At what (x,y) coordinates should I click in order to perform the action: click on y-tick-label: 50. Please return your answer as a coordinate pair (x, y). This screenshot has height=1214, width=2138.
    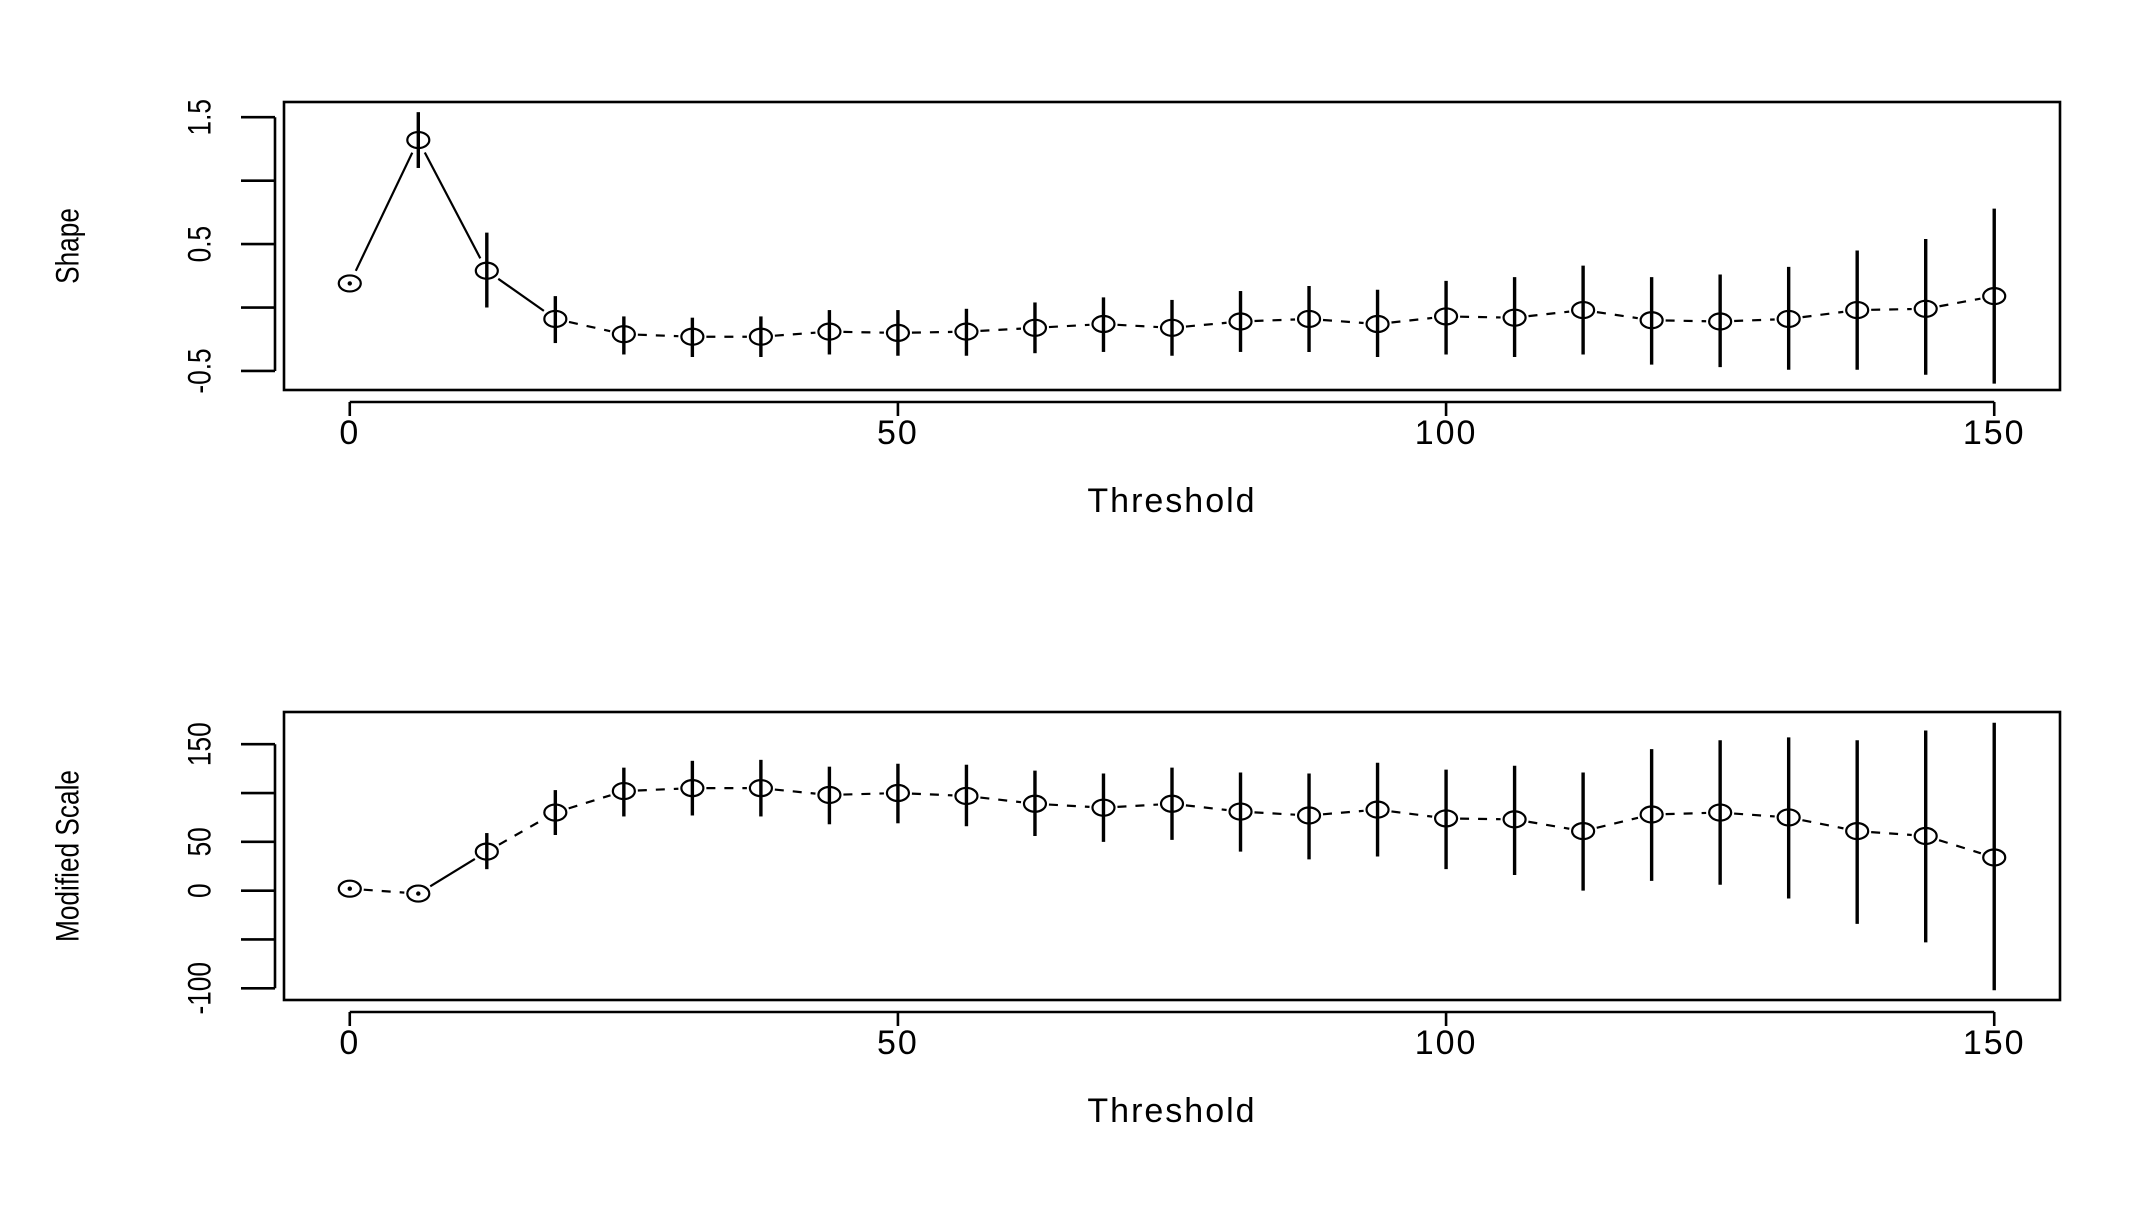
    Looking at the image, I should click on (200, 841).